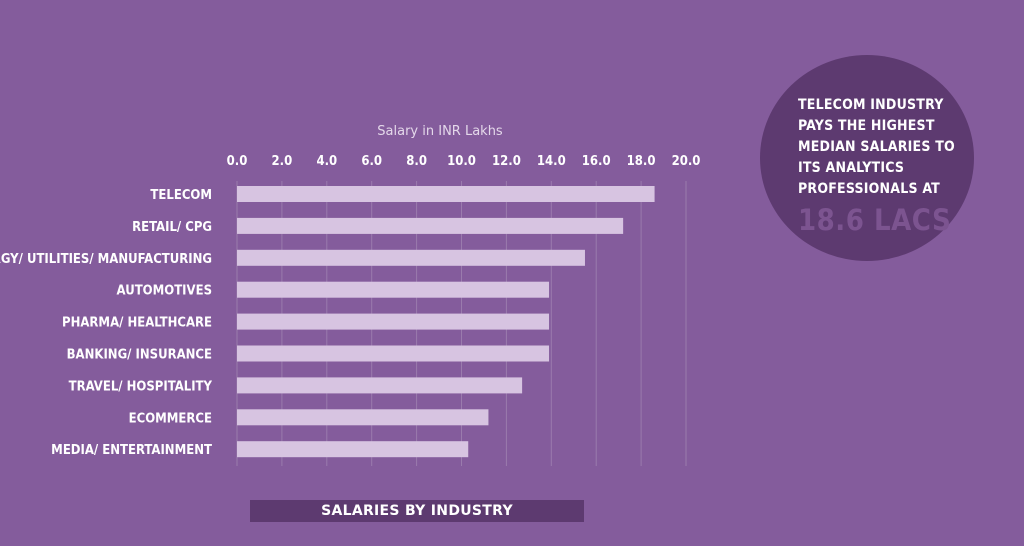 This screenshot has width=1024, height=546. Describe the element at coordinates (172, 227) in the screenshot. I see `category-label: RETAIL/ CPG` at that location.